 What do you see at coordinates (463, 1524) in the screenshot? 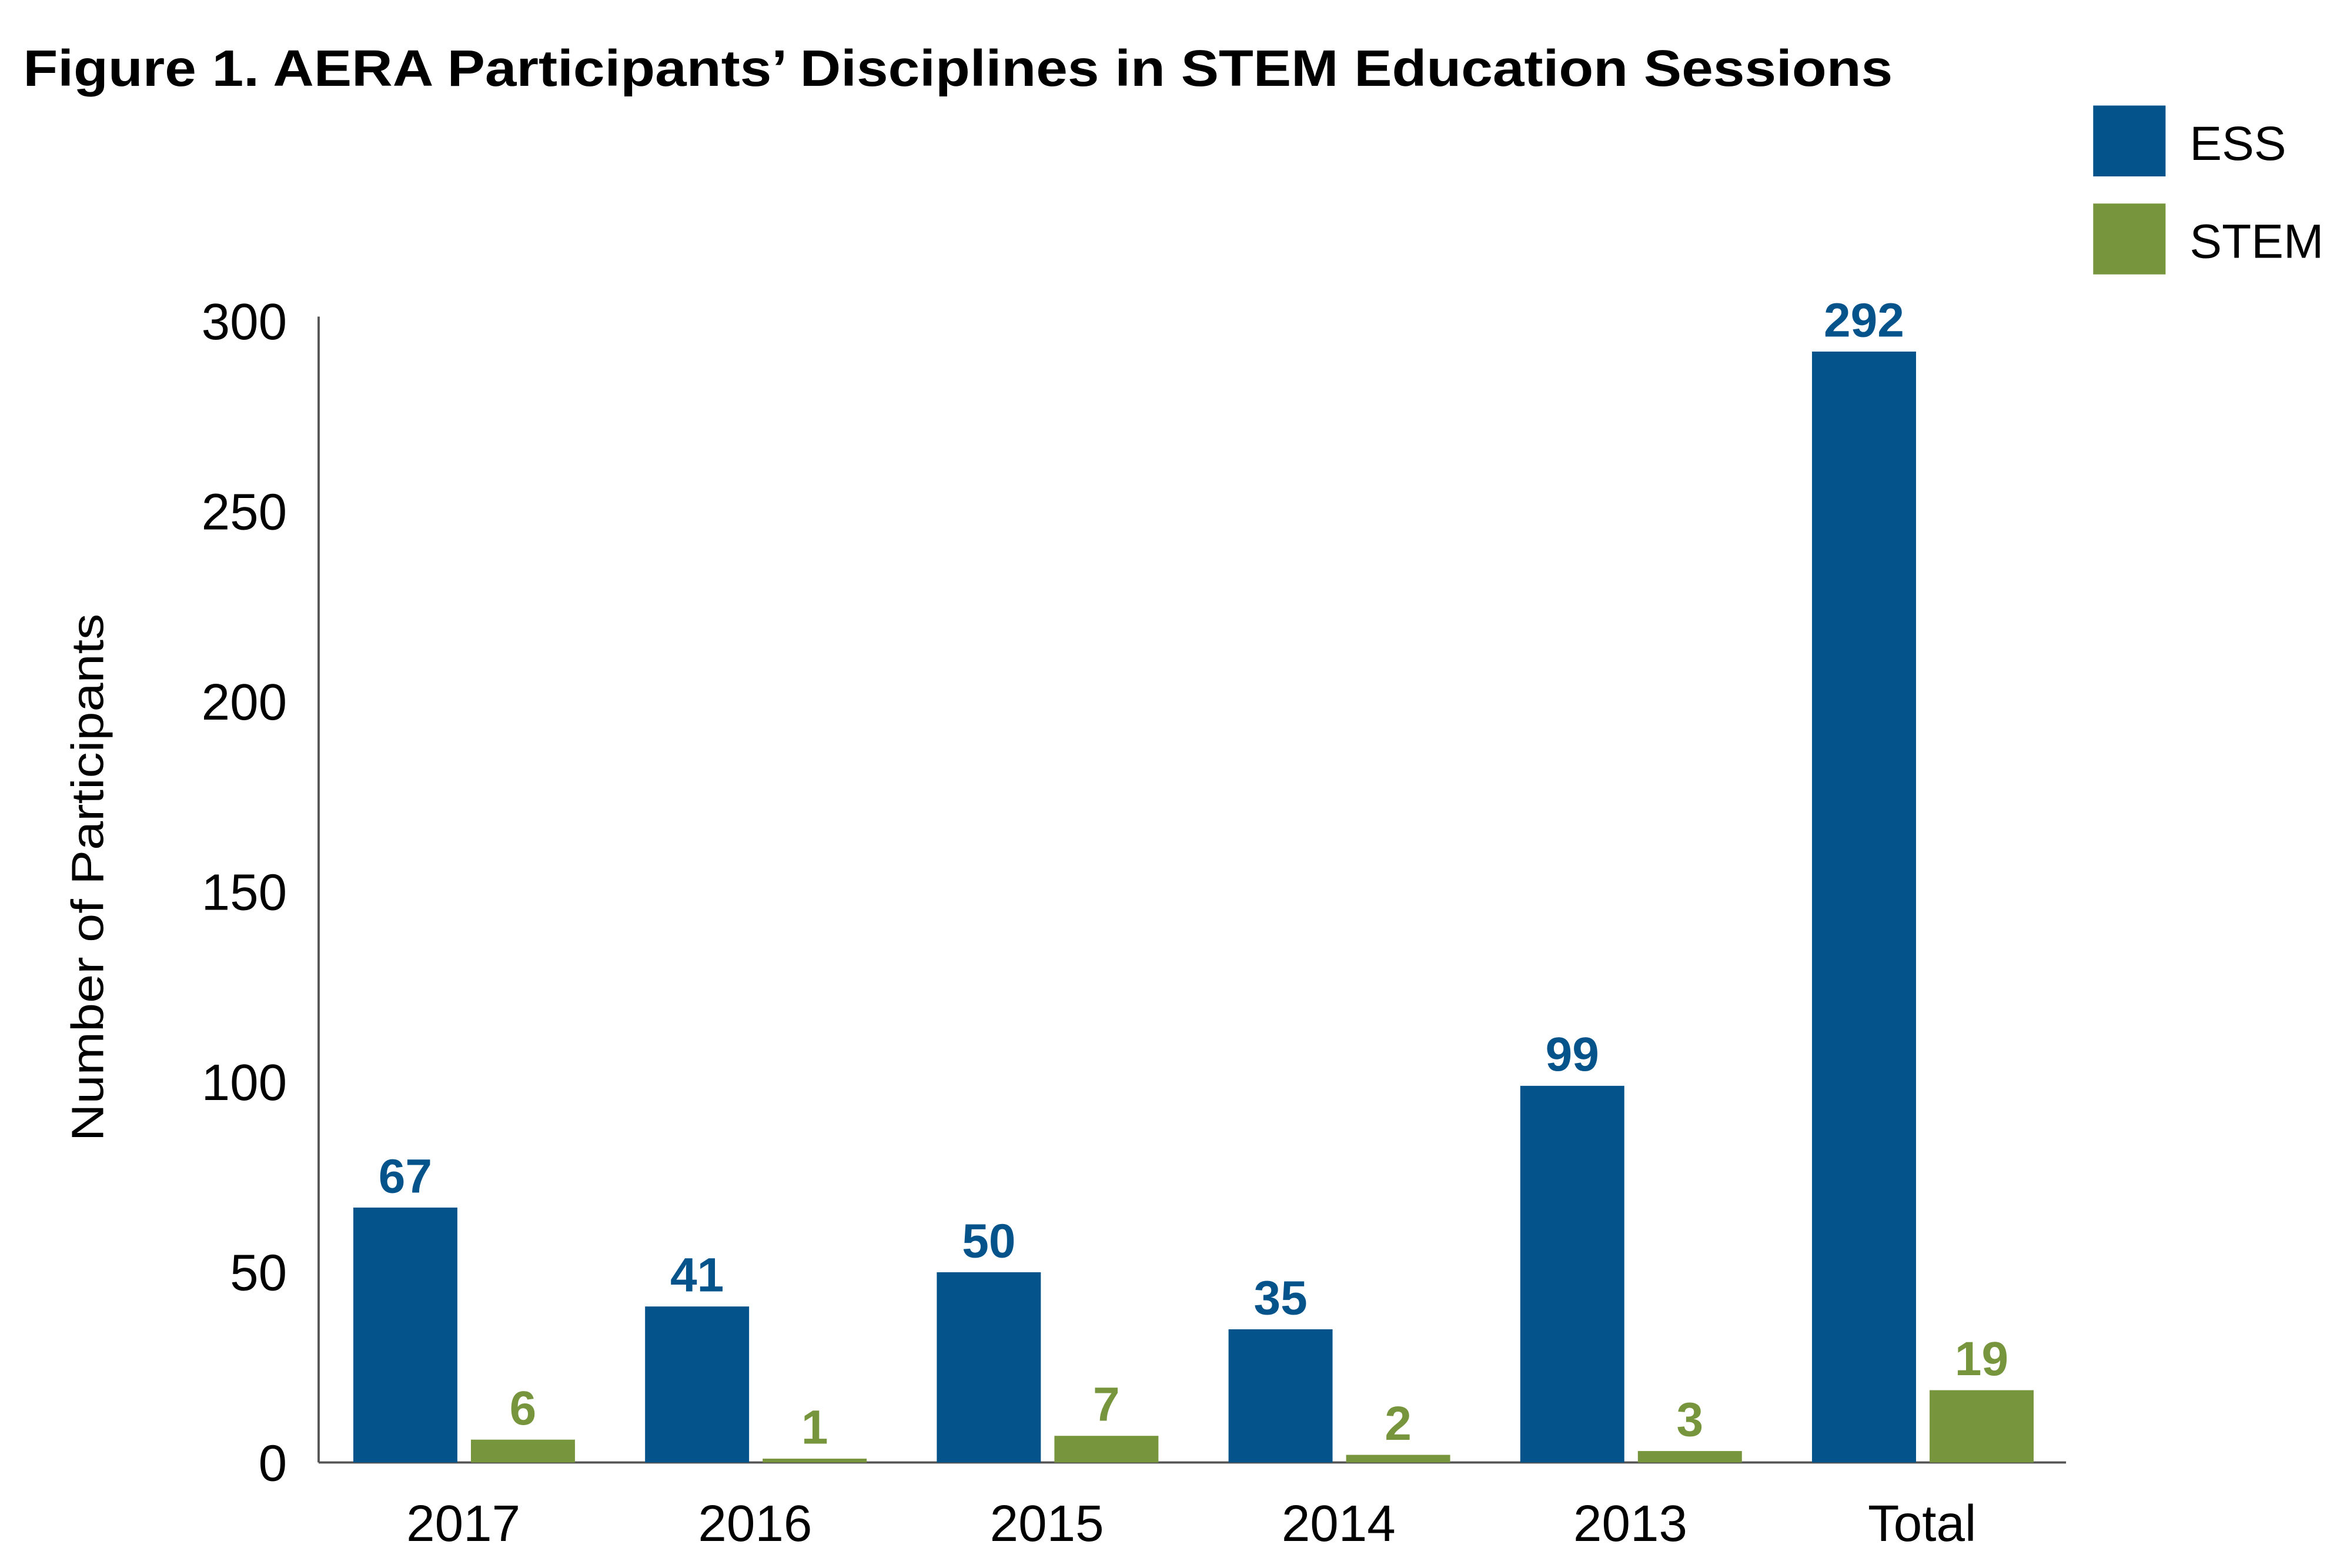
I see `x-tick-label: 2017` at bounding box center [463, 1524].